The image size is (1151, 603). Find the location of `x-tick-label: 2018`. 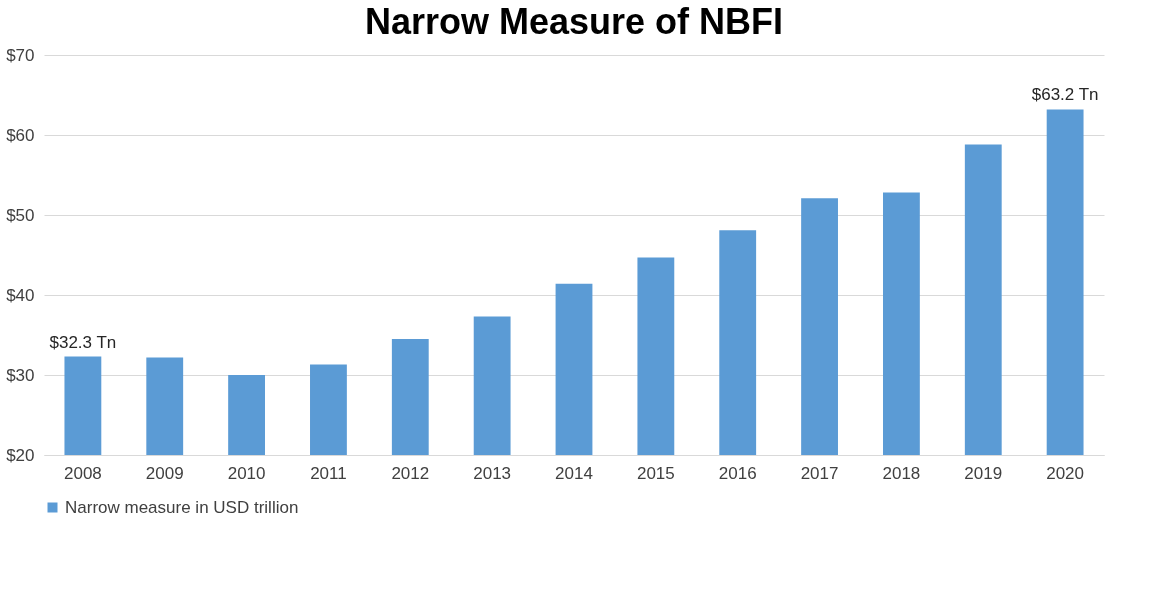

x-tick-label: 2018 is located at coordinates (901, 473).